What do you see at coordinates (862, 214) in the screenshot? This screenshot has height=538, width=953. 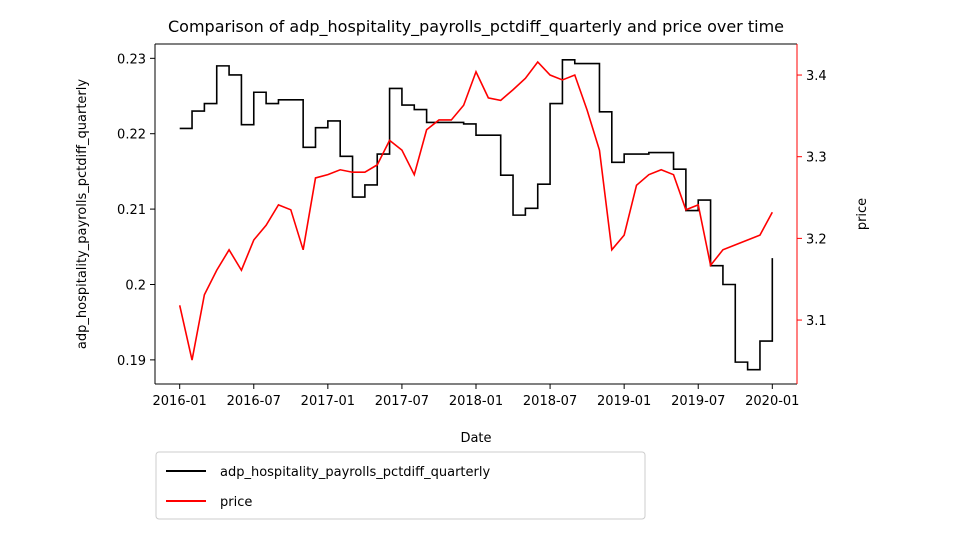 I see `y2-axis-label: price` at bounding box center [862, 214].